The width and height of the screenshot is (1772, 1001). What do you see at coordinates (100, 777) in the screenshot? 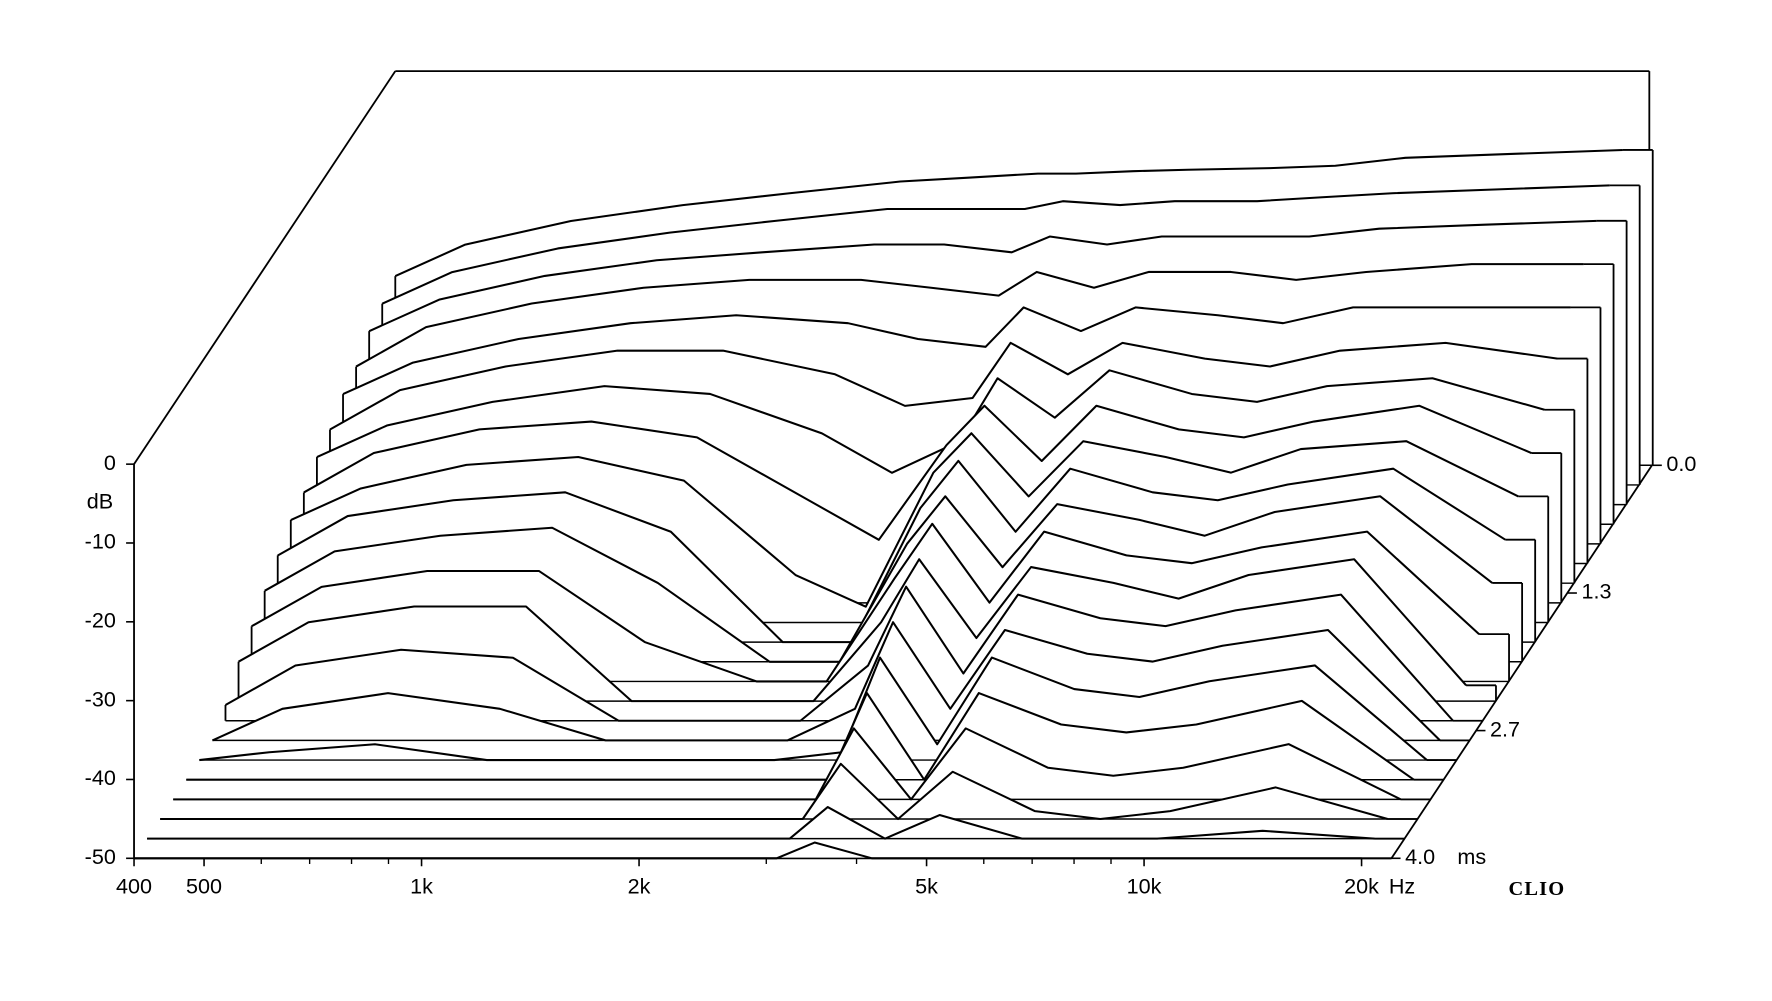
I see `y-tick-label: -40` at bounding box center [100, 777].